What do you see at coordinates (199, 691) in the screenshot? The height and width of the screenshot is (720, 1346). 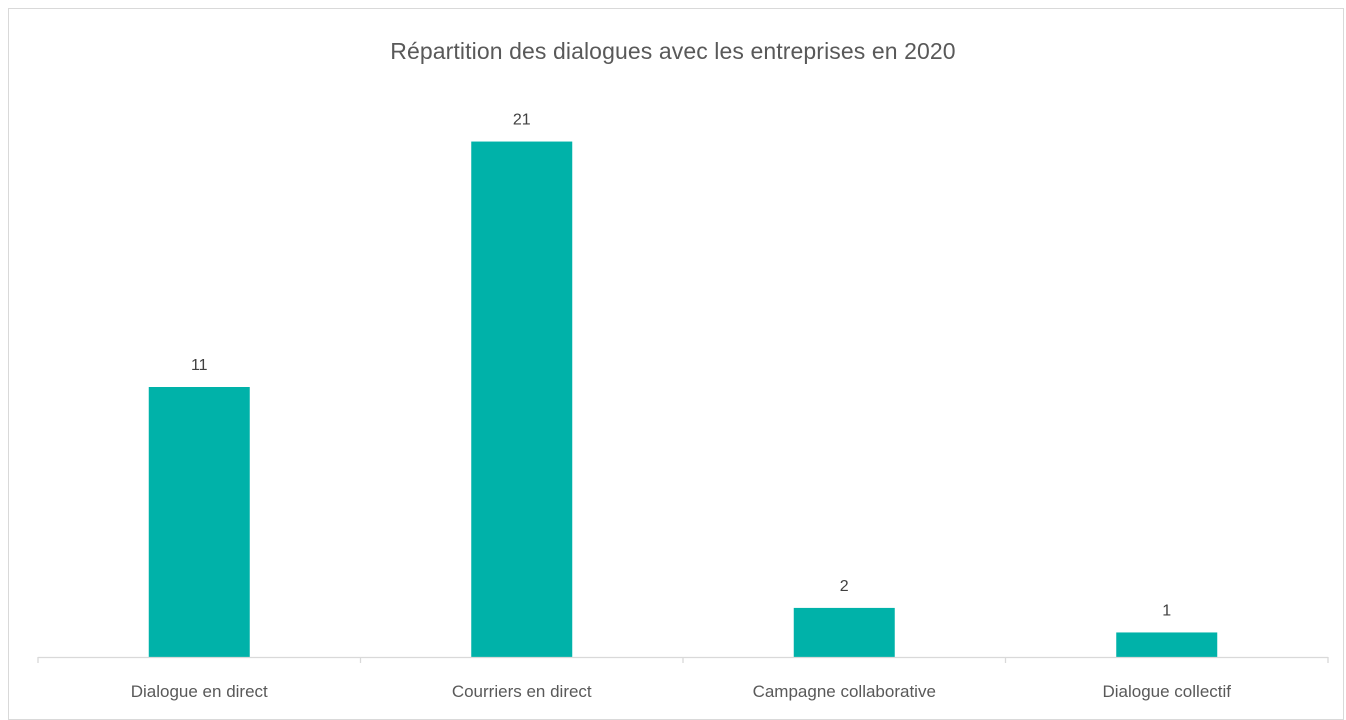 I see `x-tick-label-0: Dialogue en direct` at bounding box center [199, 691].